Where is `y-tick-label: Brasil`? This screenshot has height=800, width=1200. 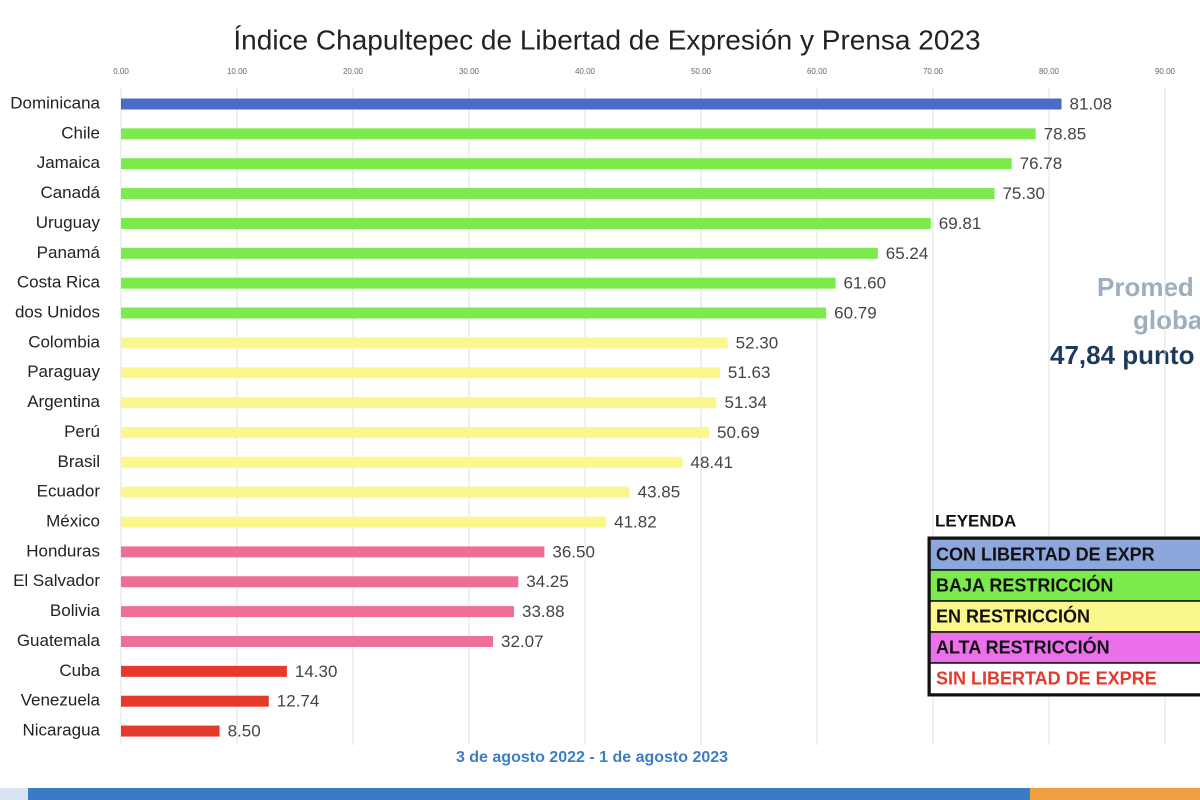 y-tick-label: Brasil is located at coordinates (78, 461).